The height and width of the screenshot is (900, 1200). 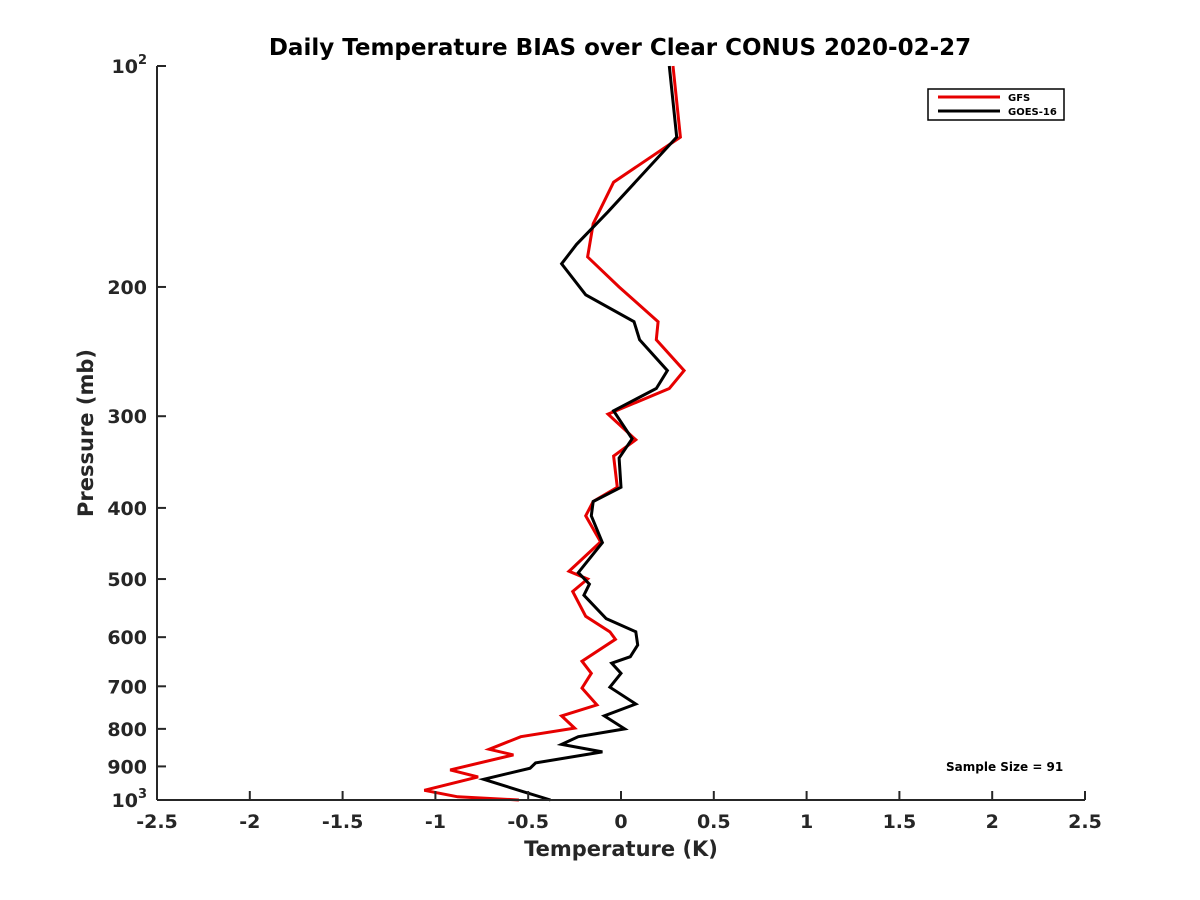 What do you see at coordinates (900, 822) in the screenshot?
I see `x-tick-label: 1.5` at bounding box center [900, 822].